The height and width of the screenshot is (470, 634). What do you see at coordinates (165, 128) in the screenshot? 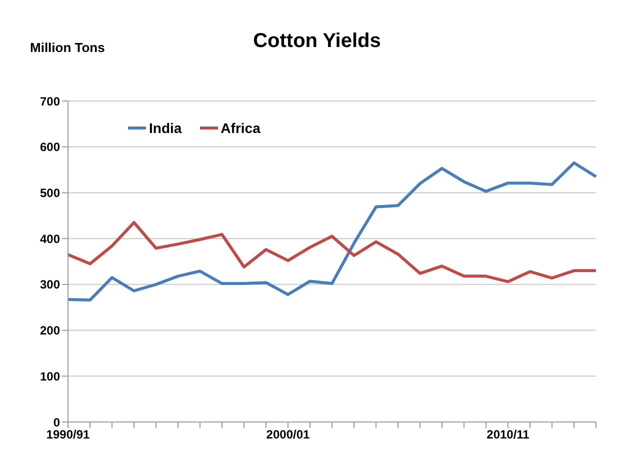
I see `legend-label: India` at bounding box center [165, 128].